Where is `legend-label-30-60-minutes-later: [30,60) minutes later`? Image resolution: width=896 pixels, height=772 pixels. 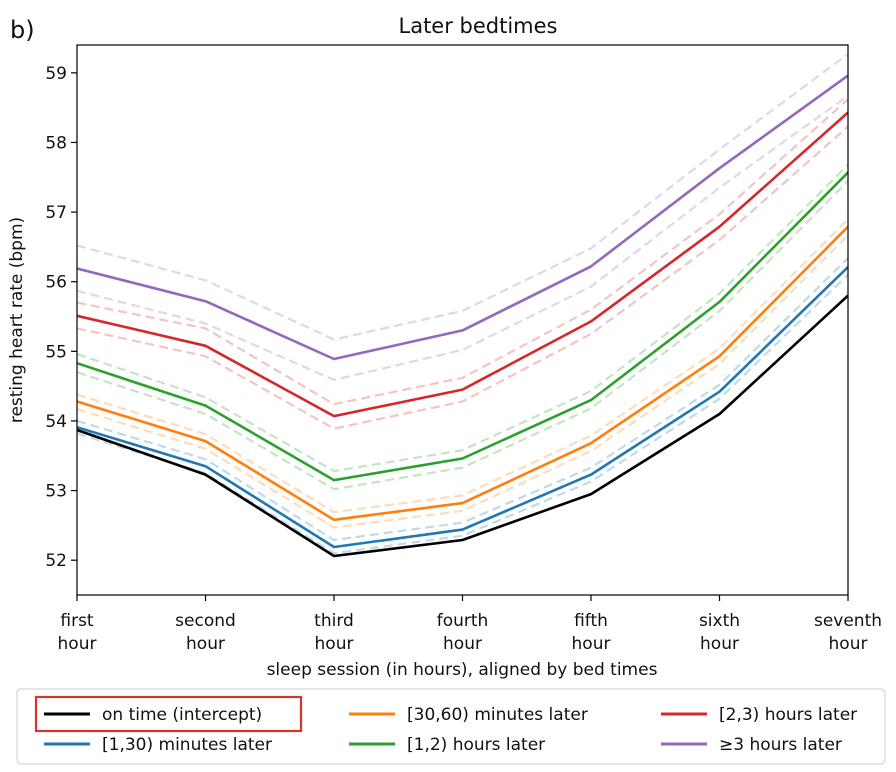 legend-label-30-60-minutes-later: [30,60) minutes later is located at coordinates (497, 715).